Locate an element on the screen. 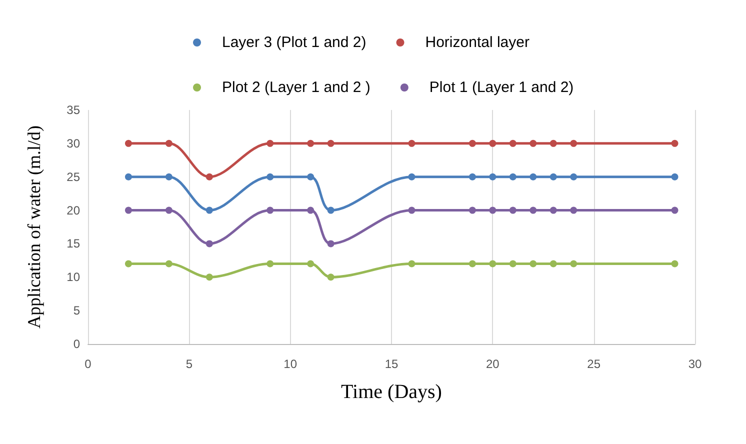  y-tick-label: 10 is located at coordinates (73, 277).